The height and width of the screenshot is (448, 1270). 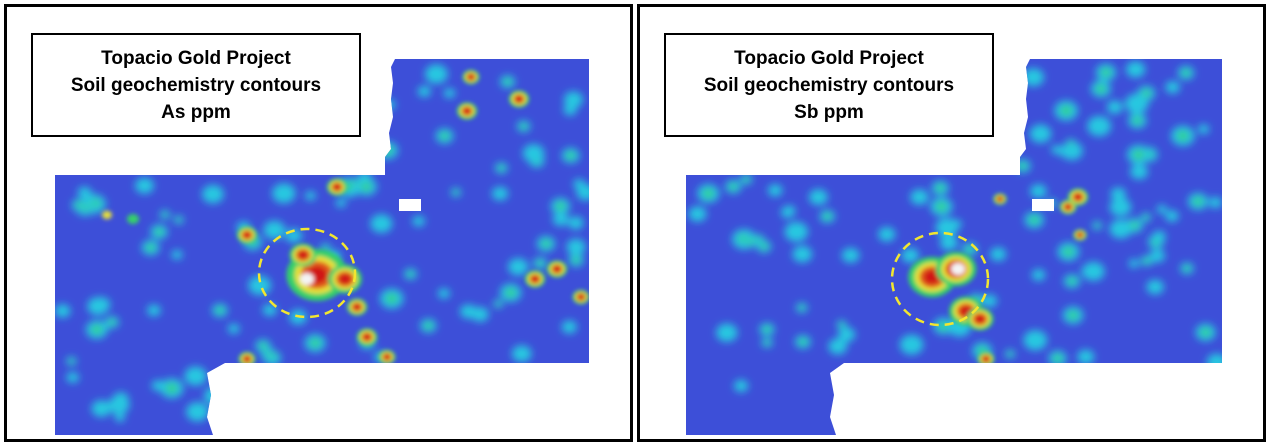 I want to click on sb-peak-zone, so click(x=986, y=359).